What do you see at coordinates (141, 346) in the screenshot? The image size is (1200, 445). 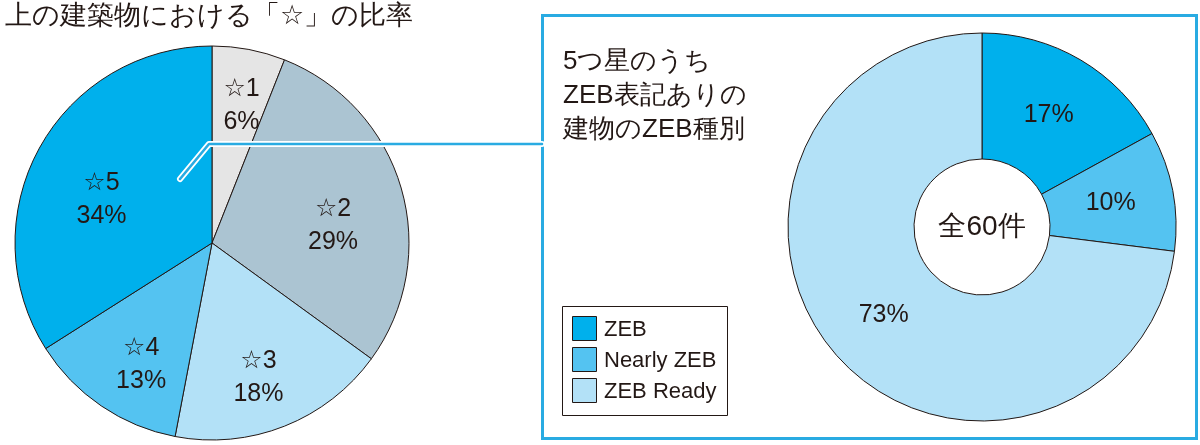 I see `slice-label: ☆4` at bounding box center [141, 346].